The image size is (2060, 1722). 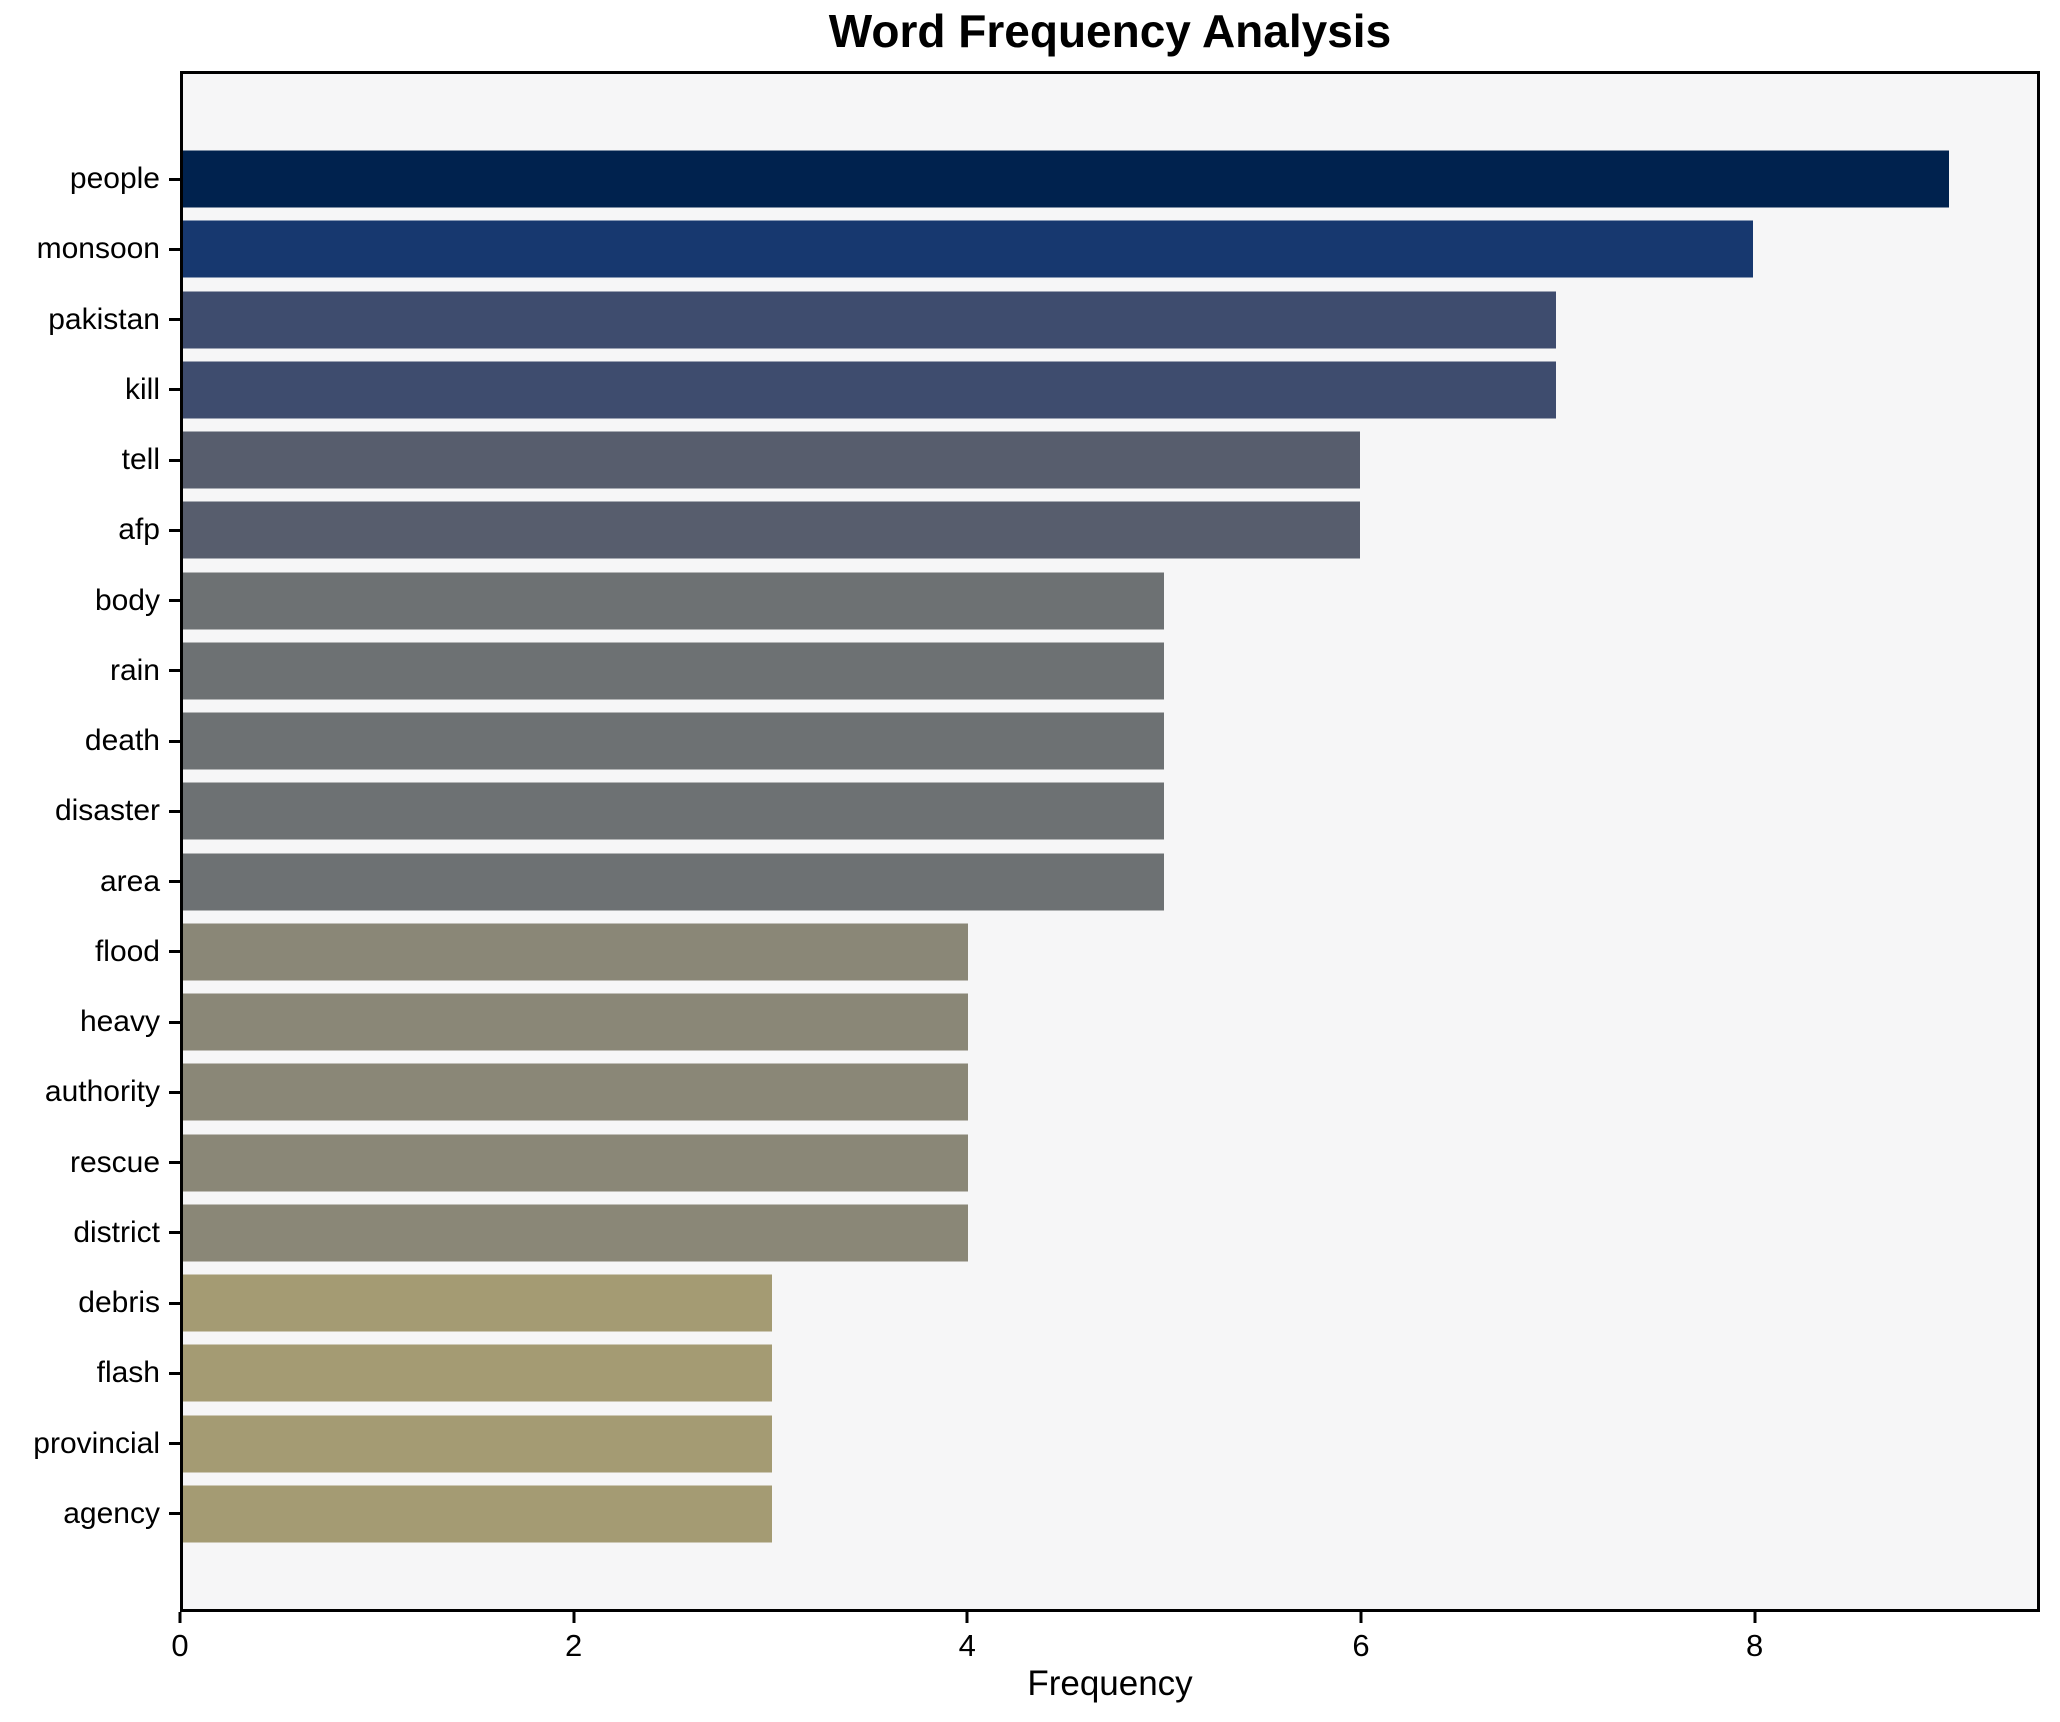 I want to click on y-tick-label: authority, so click(x=102, y=1092).